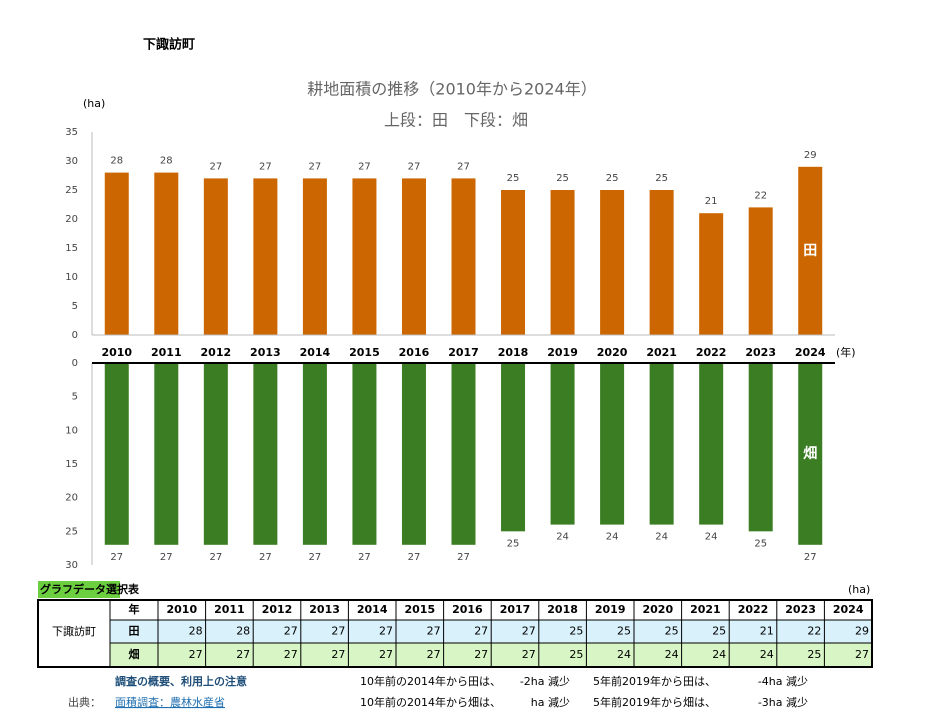  Describe the element at coordinates (315, 352) in the screenshot. I see `x-tick-label: 2014` at that location.